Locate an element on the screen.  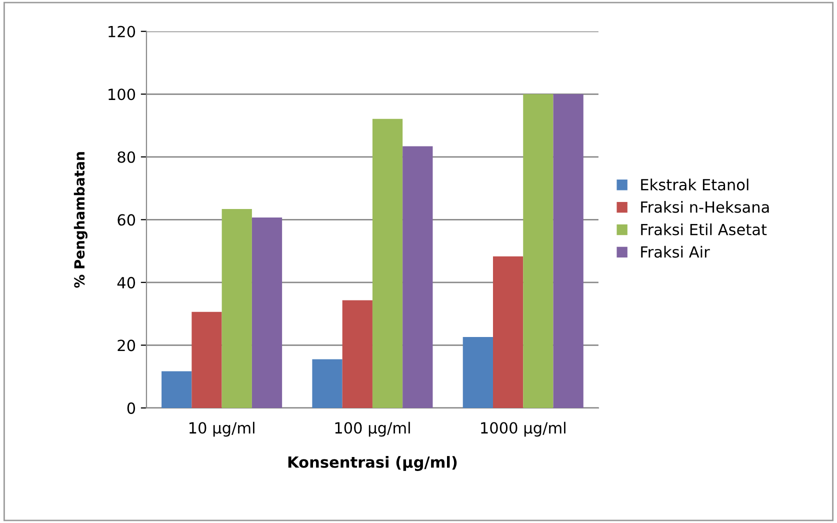
legend-label: Fraksi Etil Asetat is located at coordinates (704, 229).